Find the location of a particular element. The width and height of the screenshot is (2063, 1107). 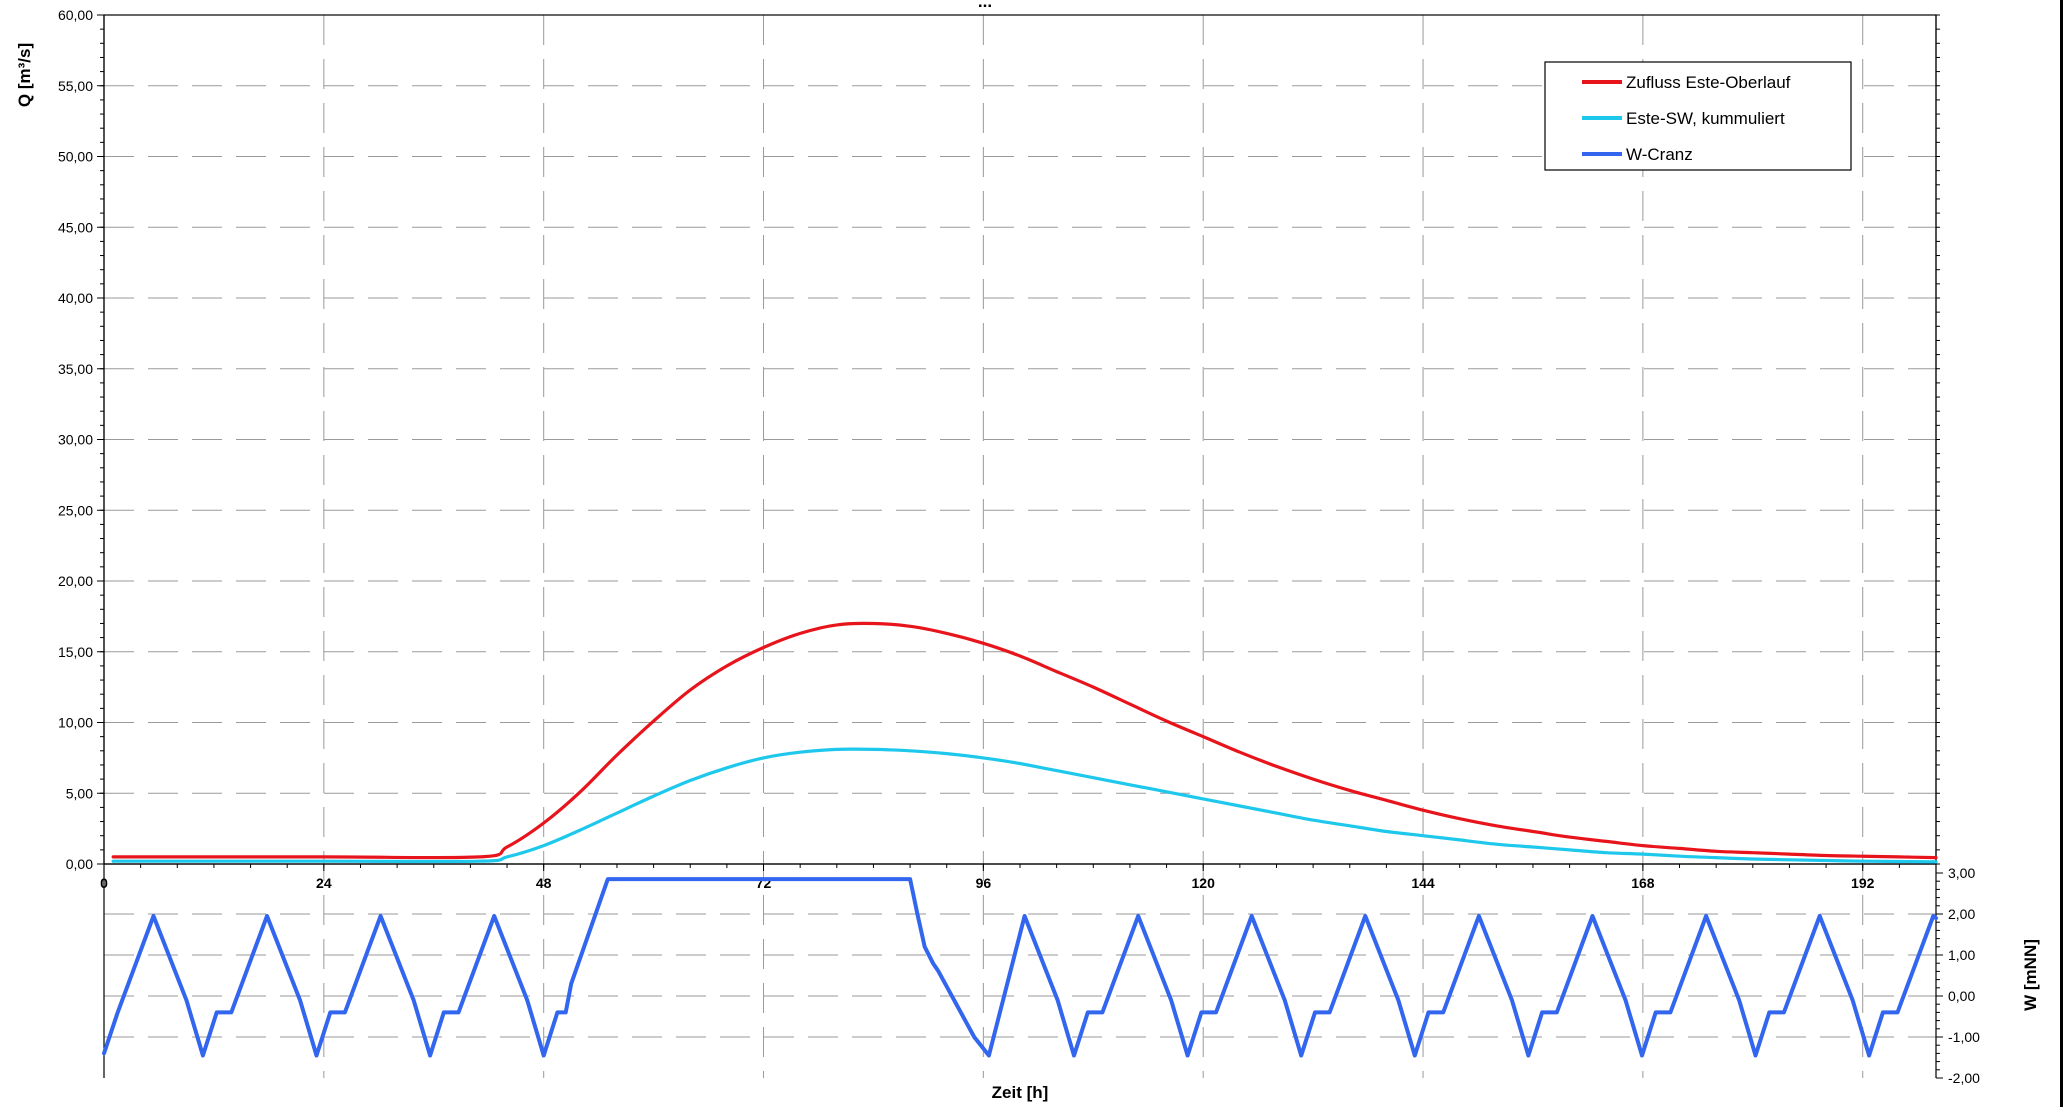

x-axis-title: Zeit [h] is located at coordinates (1020, 1092).